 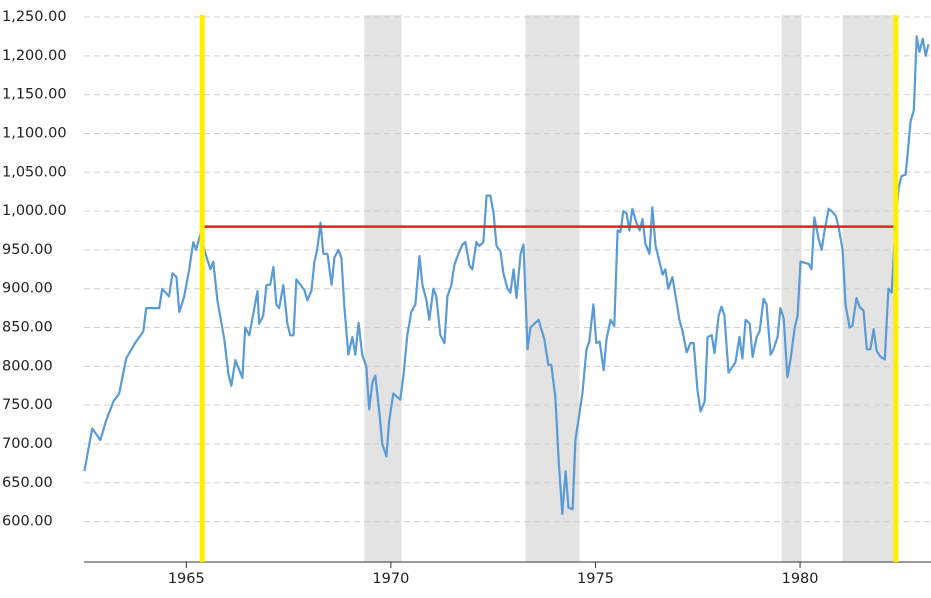 What do you see at coordinates (34, 56) in the screenshot?
I see `y-tick-label: 1,200.00` at bounding box center [34, 56].